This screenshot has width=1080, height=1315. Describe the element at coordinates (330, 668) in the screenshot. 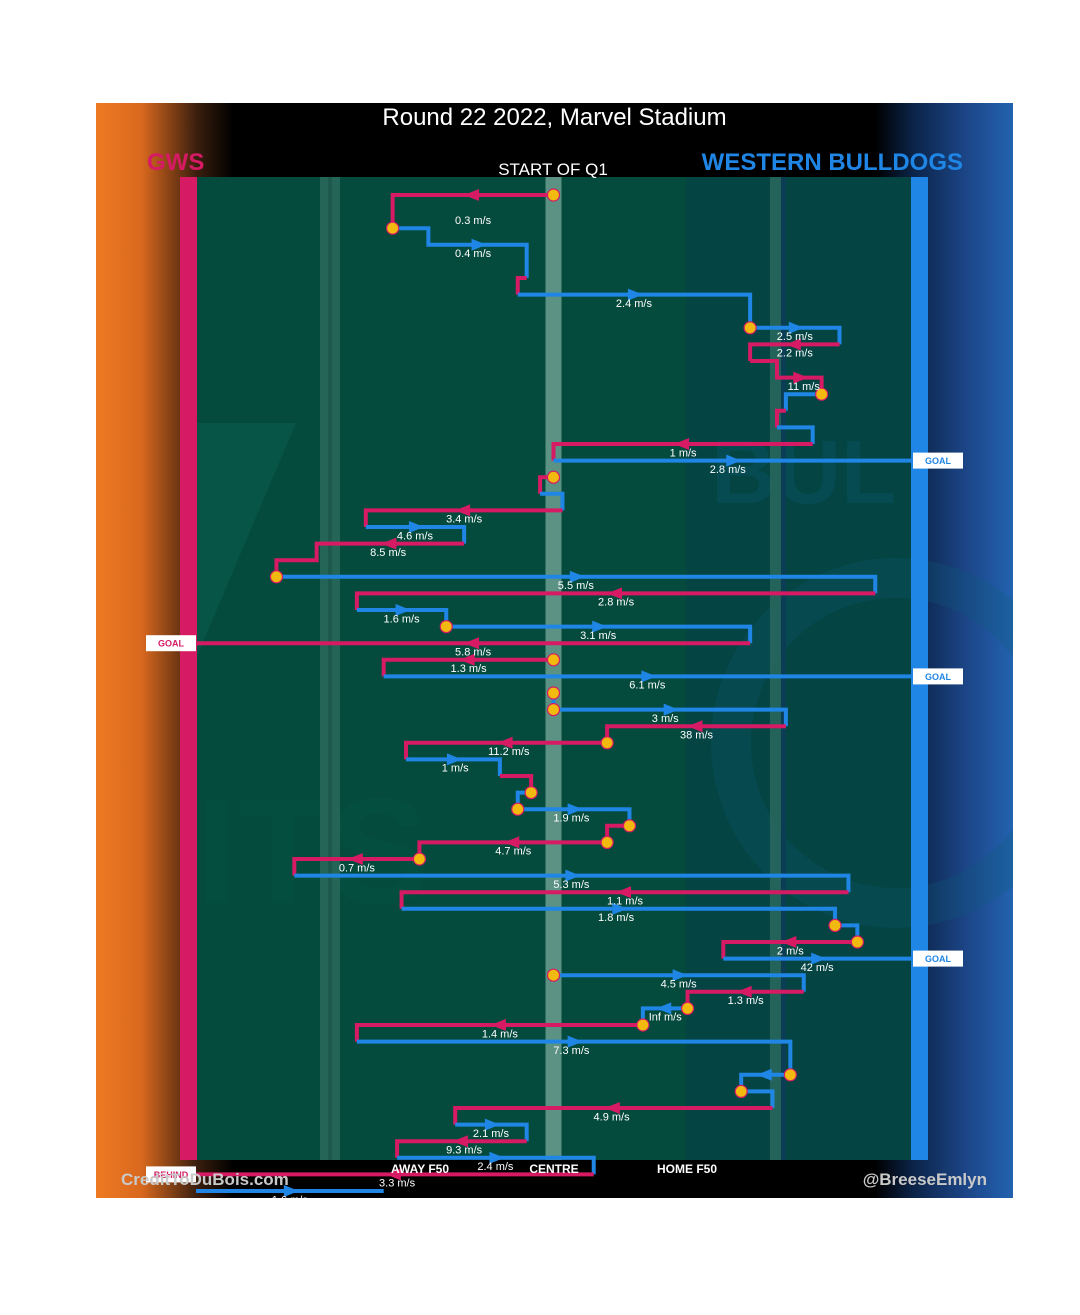

I see `away-f50-lane-line` at that location.